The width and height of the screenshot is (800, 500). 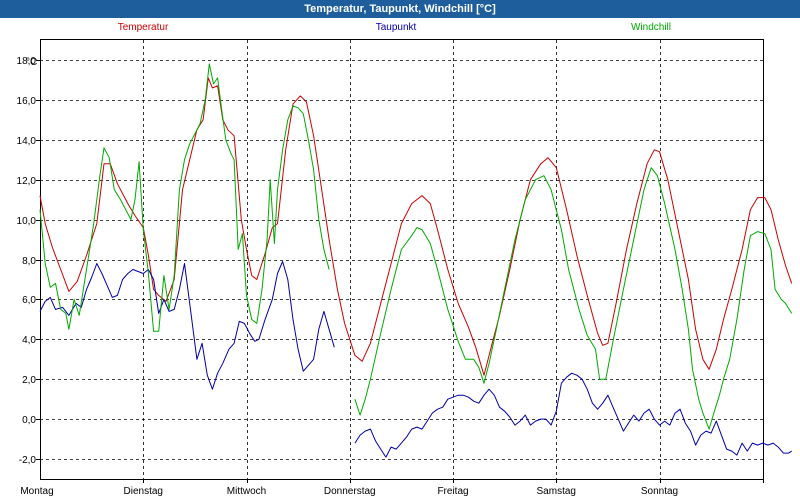 I want to click on chart-title: Temperatur, Taupunkt, Windchill [°C], so click(x=400, y=9).